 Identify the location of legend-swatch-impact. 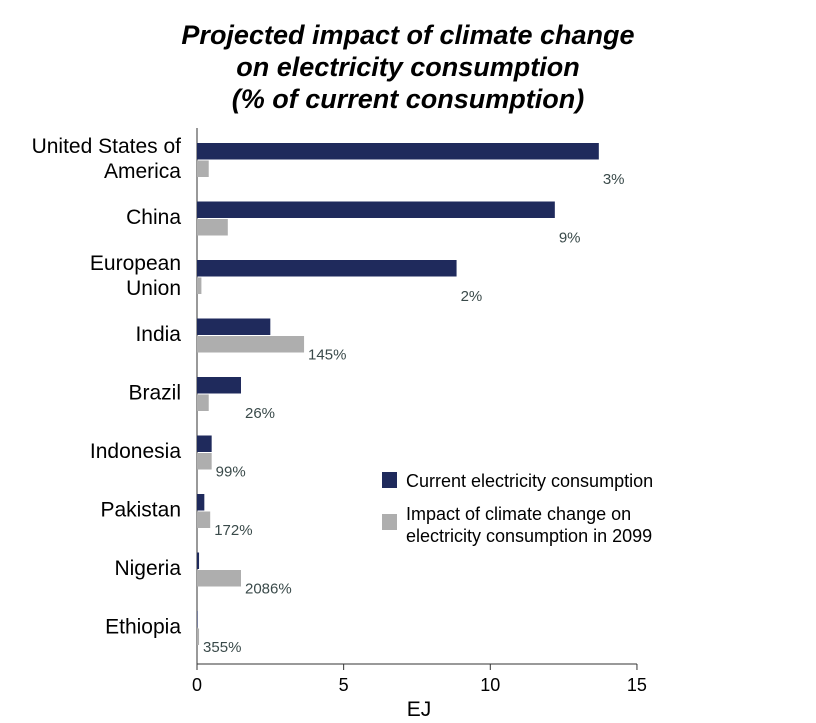
(389, 522).